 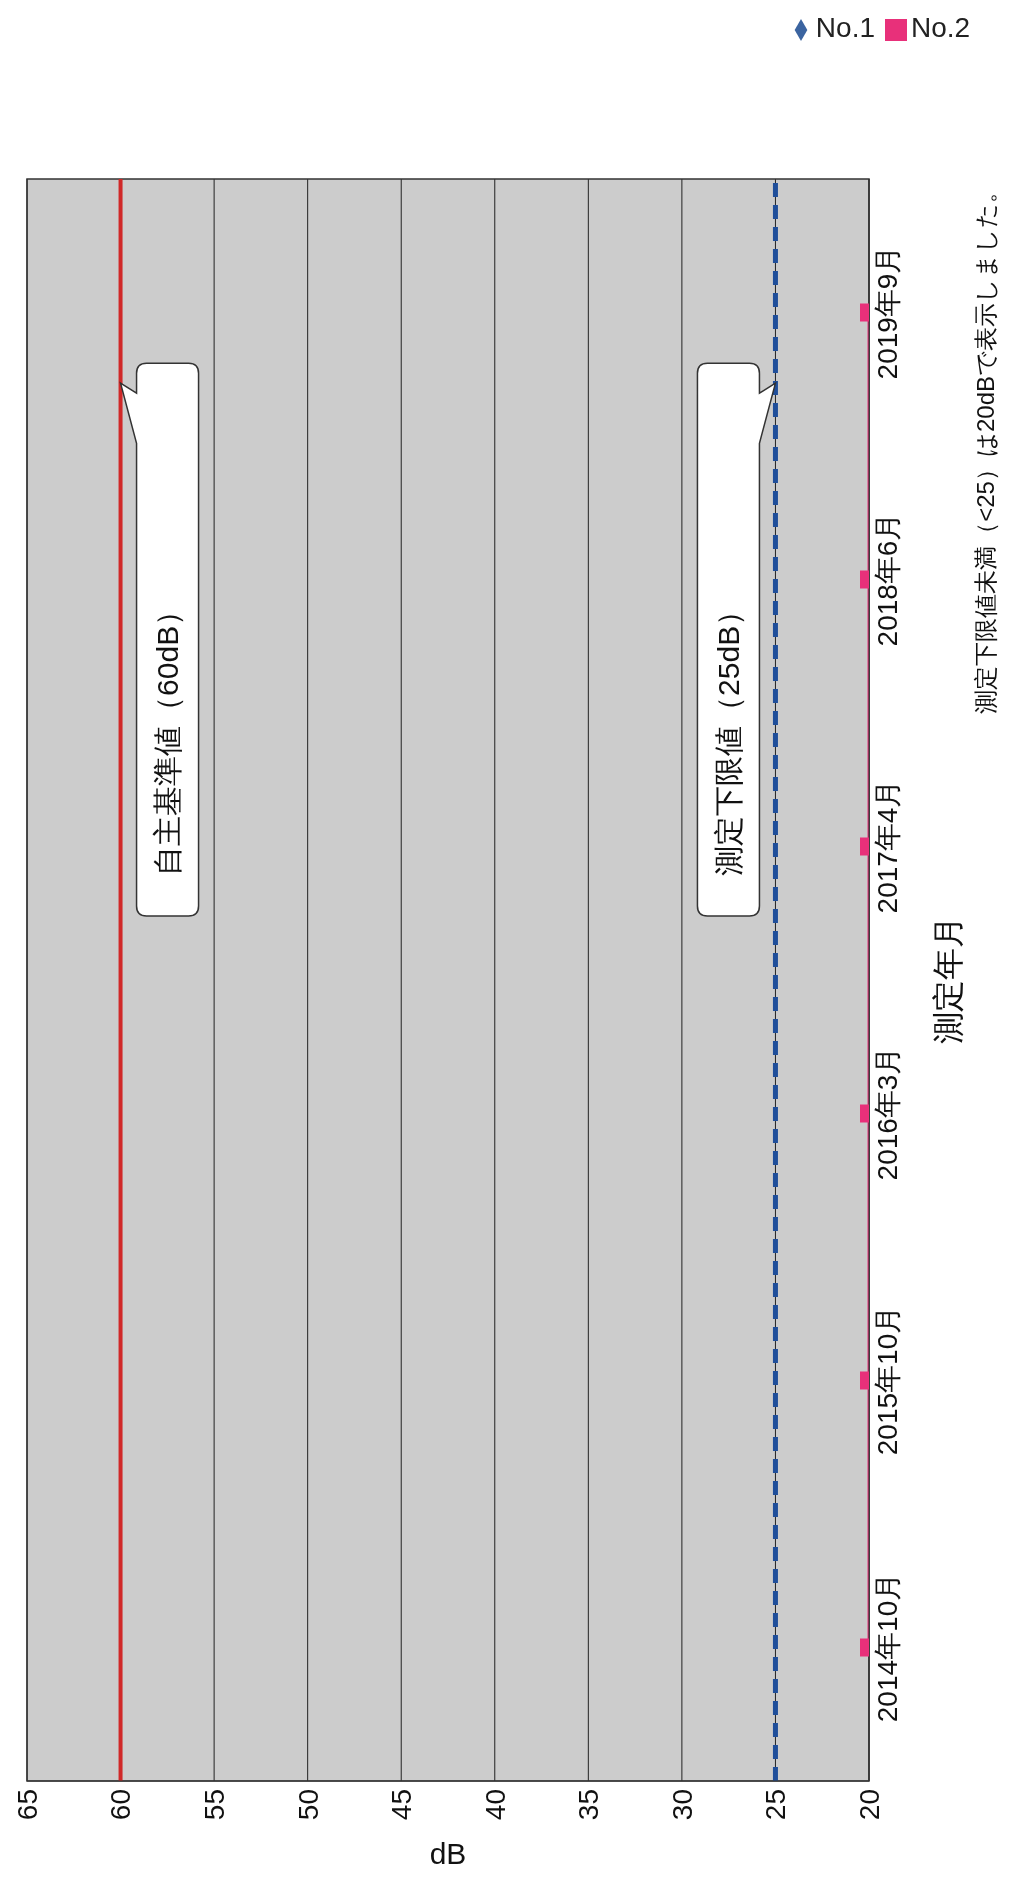 What do you see at coordinates (495, 1805) in the screenshot?
I see `x-tick-label: 40` at bounding box center [495, 1805].